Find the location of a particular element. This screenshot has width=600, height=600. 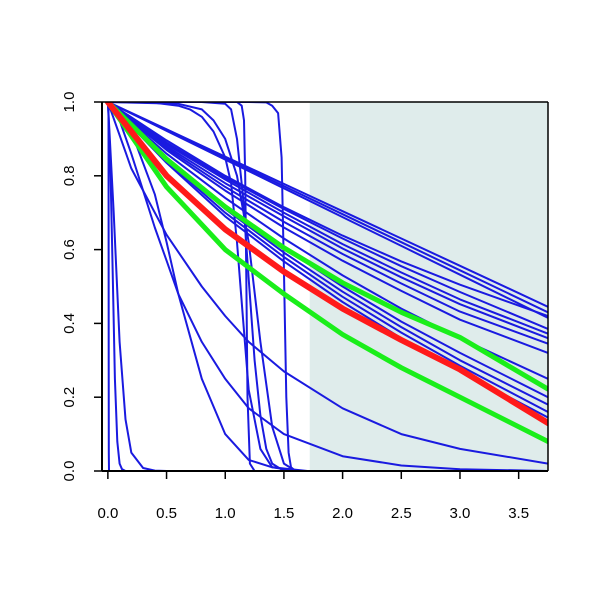

y-tick-label: 0.2 is located at coordinates (69, 397).